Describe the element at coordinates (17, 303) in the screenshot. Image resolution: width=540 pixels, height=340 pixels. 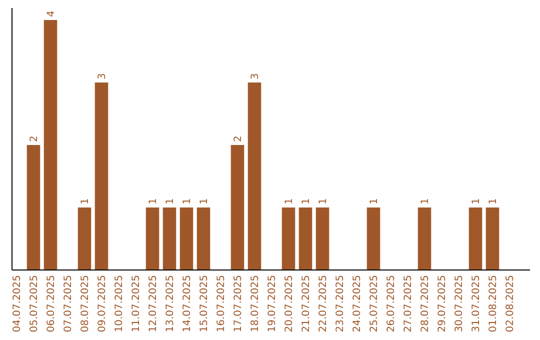
I see `x-tick-label: 04.07.2025` at that location.